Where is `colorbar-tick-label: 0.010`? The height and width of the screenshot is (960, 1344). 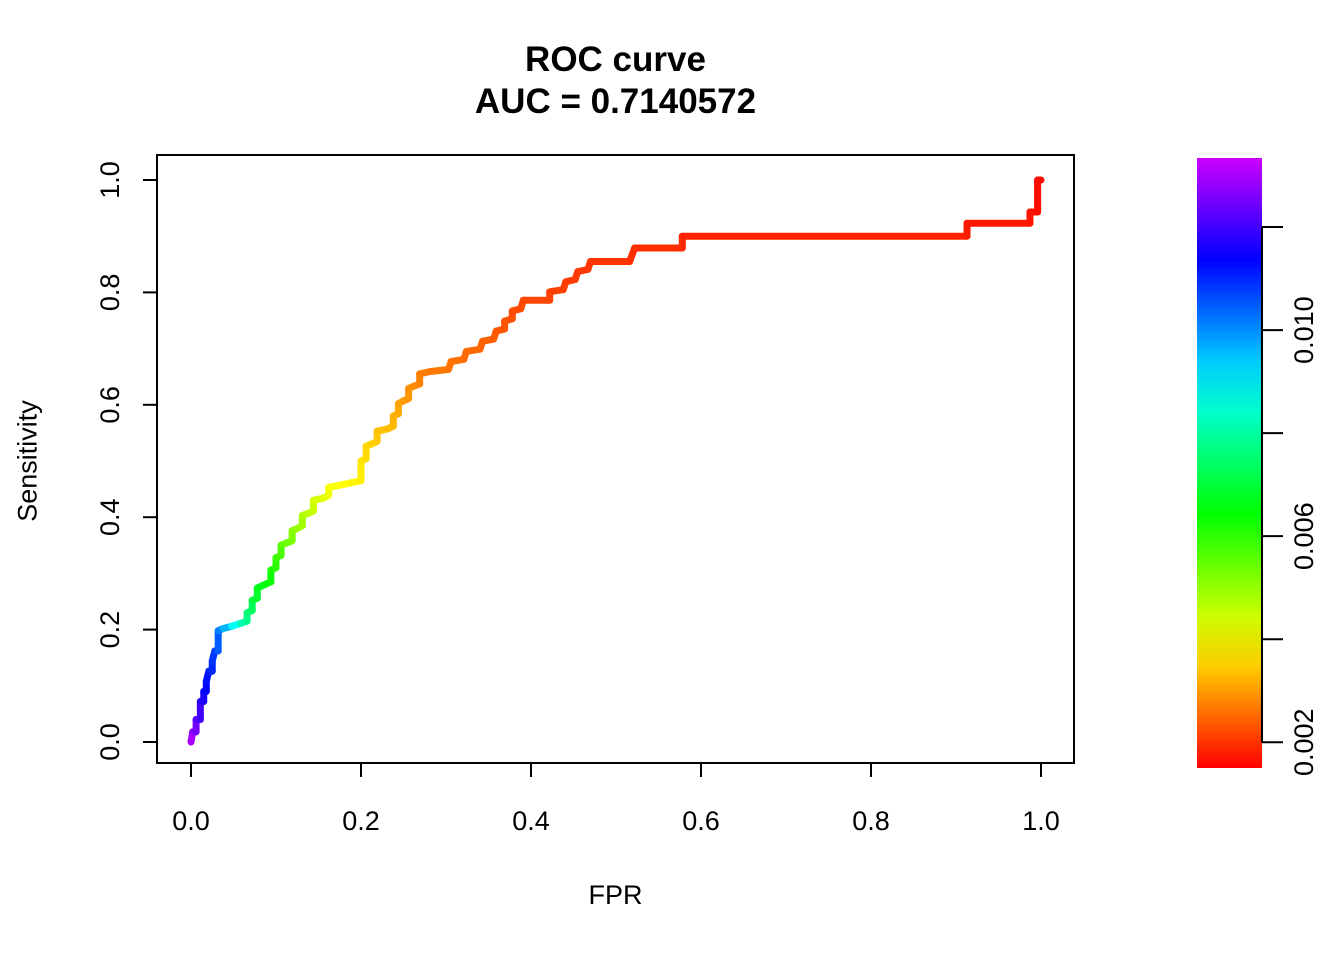 colorbar-tick-label: 0.010 is located at coordinates (1304, 330).